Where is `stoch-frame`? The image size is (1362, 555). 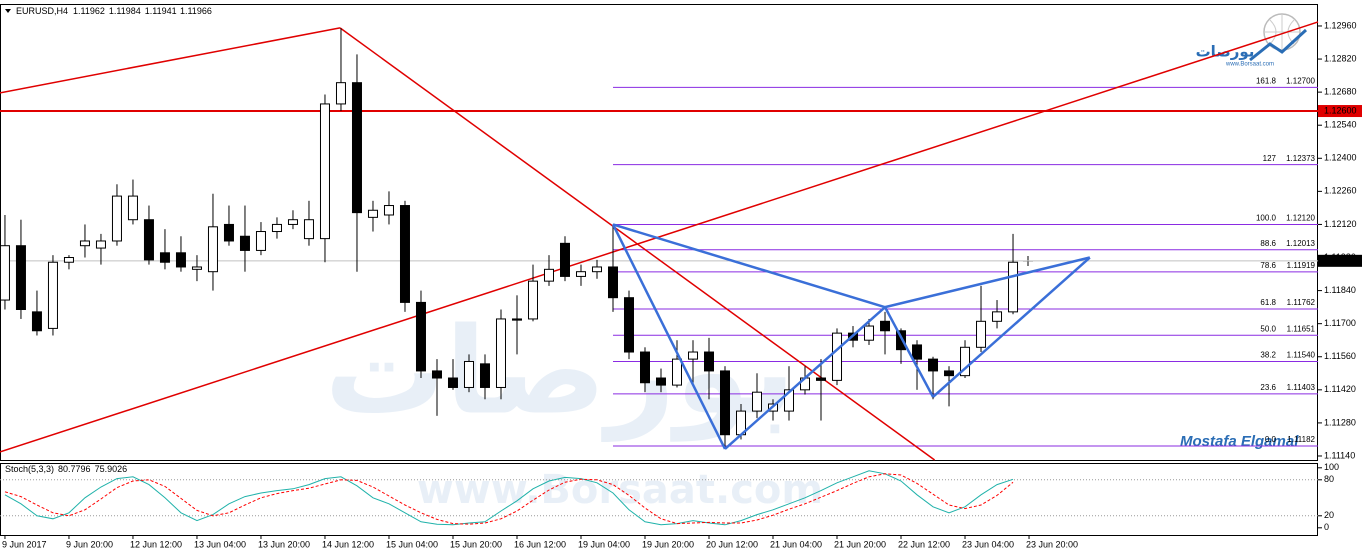 stoch-frame is located at coordinates (659, 499).